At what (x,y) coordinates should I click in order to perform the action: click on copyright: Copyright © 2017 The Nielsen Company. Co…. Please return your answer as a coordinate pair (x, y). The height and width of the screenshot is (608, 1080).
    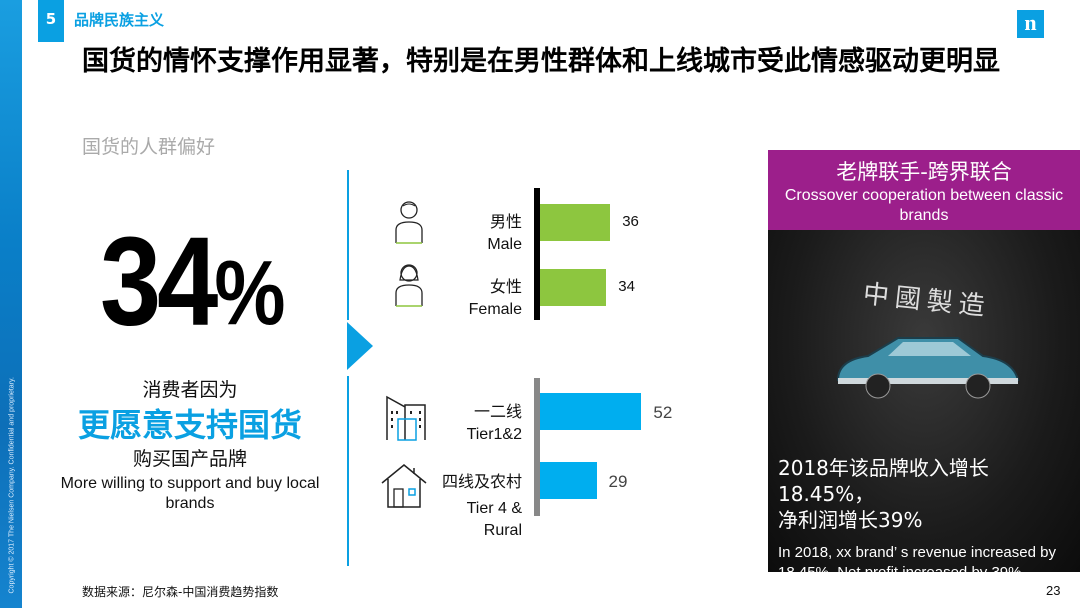
    Looking at the image, I should click on (12, 485).